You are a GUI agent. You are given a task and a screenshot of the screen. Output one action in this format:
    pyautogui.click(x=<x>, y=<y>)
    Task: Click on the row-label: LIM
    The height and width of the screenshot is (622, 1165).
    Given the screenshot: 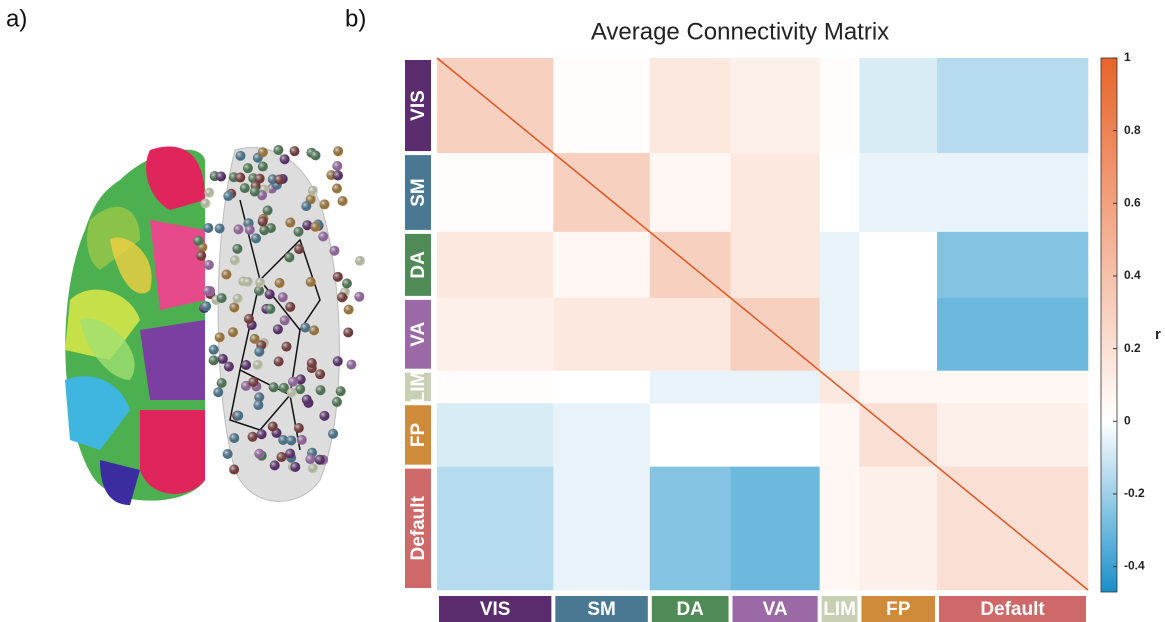 What is the action you would take?
    pyautogui.click(x=418, y=387)
    